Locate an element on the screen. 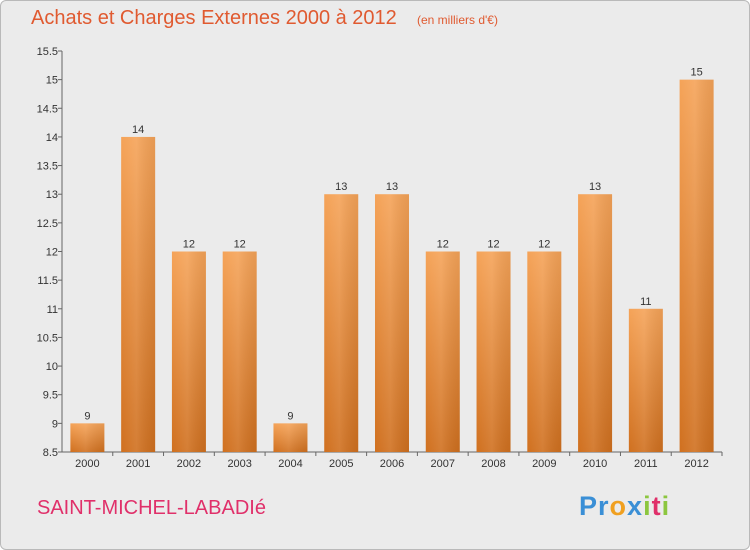  y-tick-label: 8.5 is located at coordinates (50, 453).